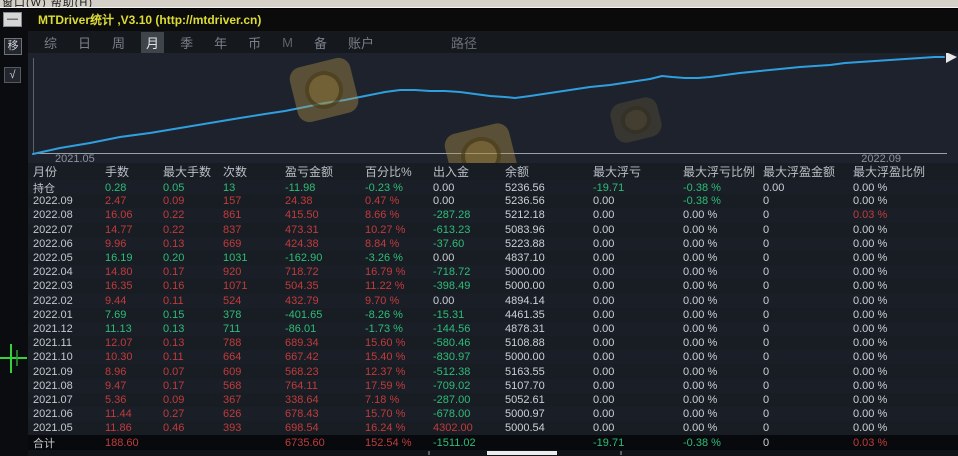 The width and height of the screenshot is (958, 456). Describe the element at coordinates (453, 428) in the screenshot. I see `table-cell: 4302.00` at that location.